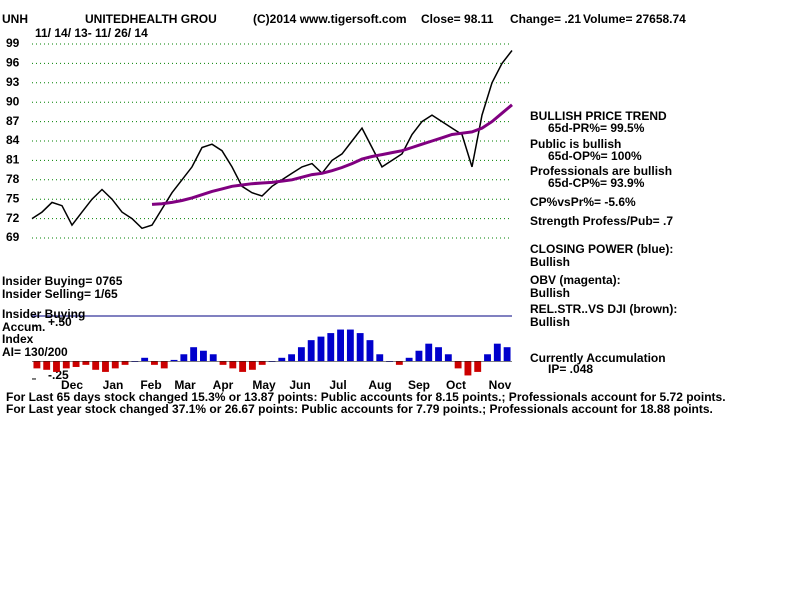 The width and height of the screenshot is (800, 605). Describe the element at coordinates (603, 309) in the screenshot. I see `sidebar-text: REL.STR..VS DJI (brown):` at that location.